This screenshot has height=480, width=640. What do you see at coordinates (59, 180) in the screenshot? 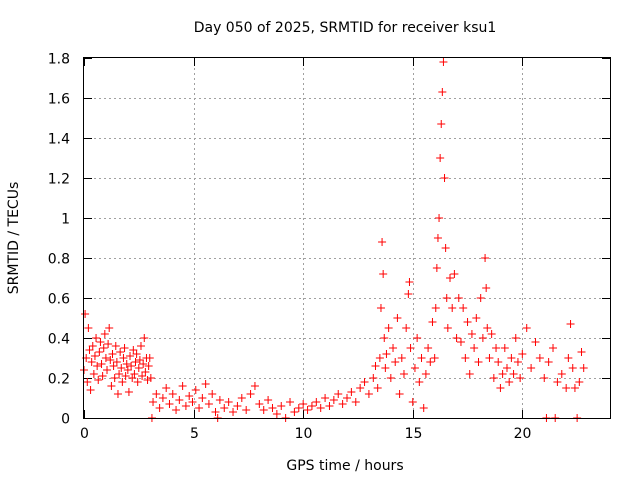
I see `y-tick-label: 1.2` at bounding box center [59, 180].